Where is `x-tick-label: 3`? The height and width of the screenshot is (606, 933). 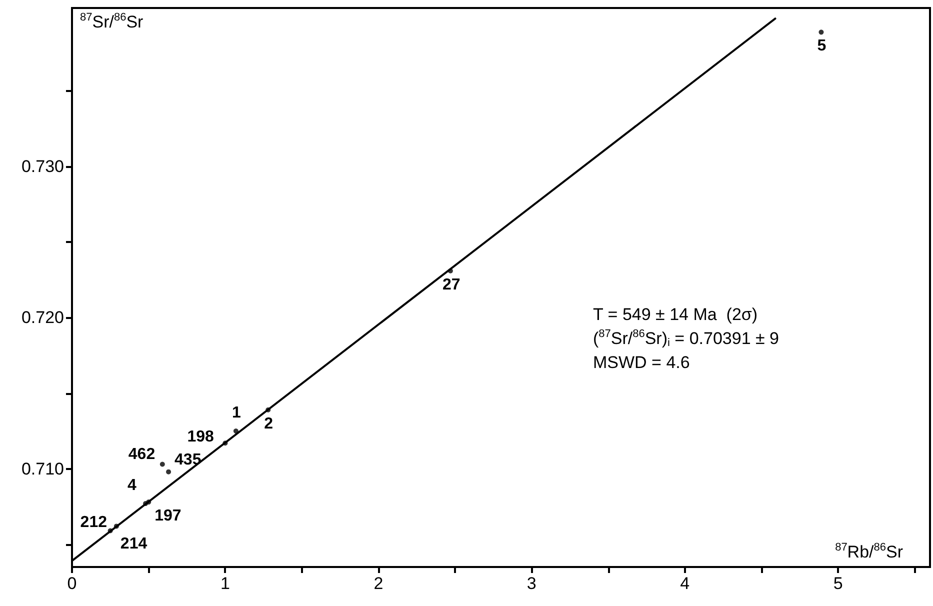 x-tick-label: 3 is located at coordinates (531, 583).